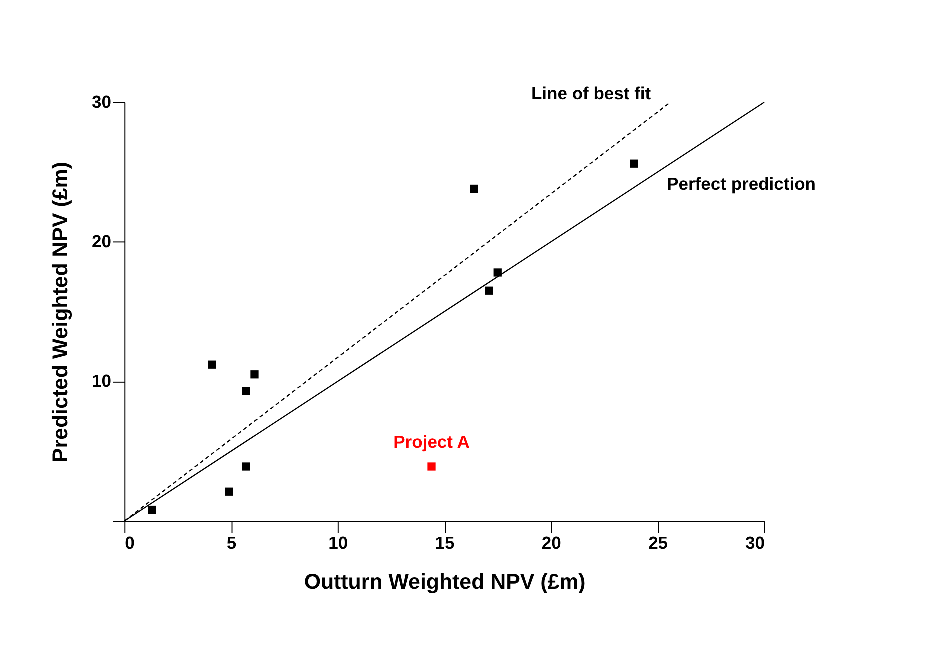 This screenshot has height=652, width=930. I want to click on x-tick-label: 15, so click(445, 542).